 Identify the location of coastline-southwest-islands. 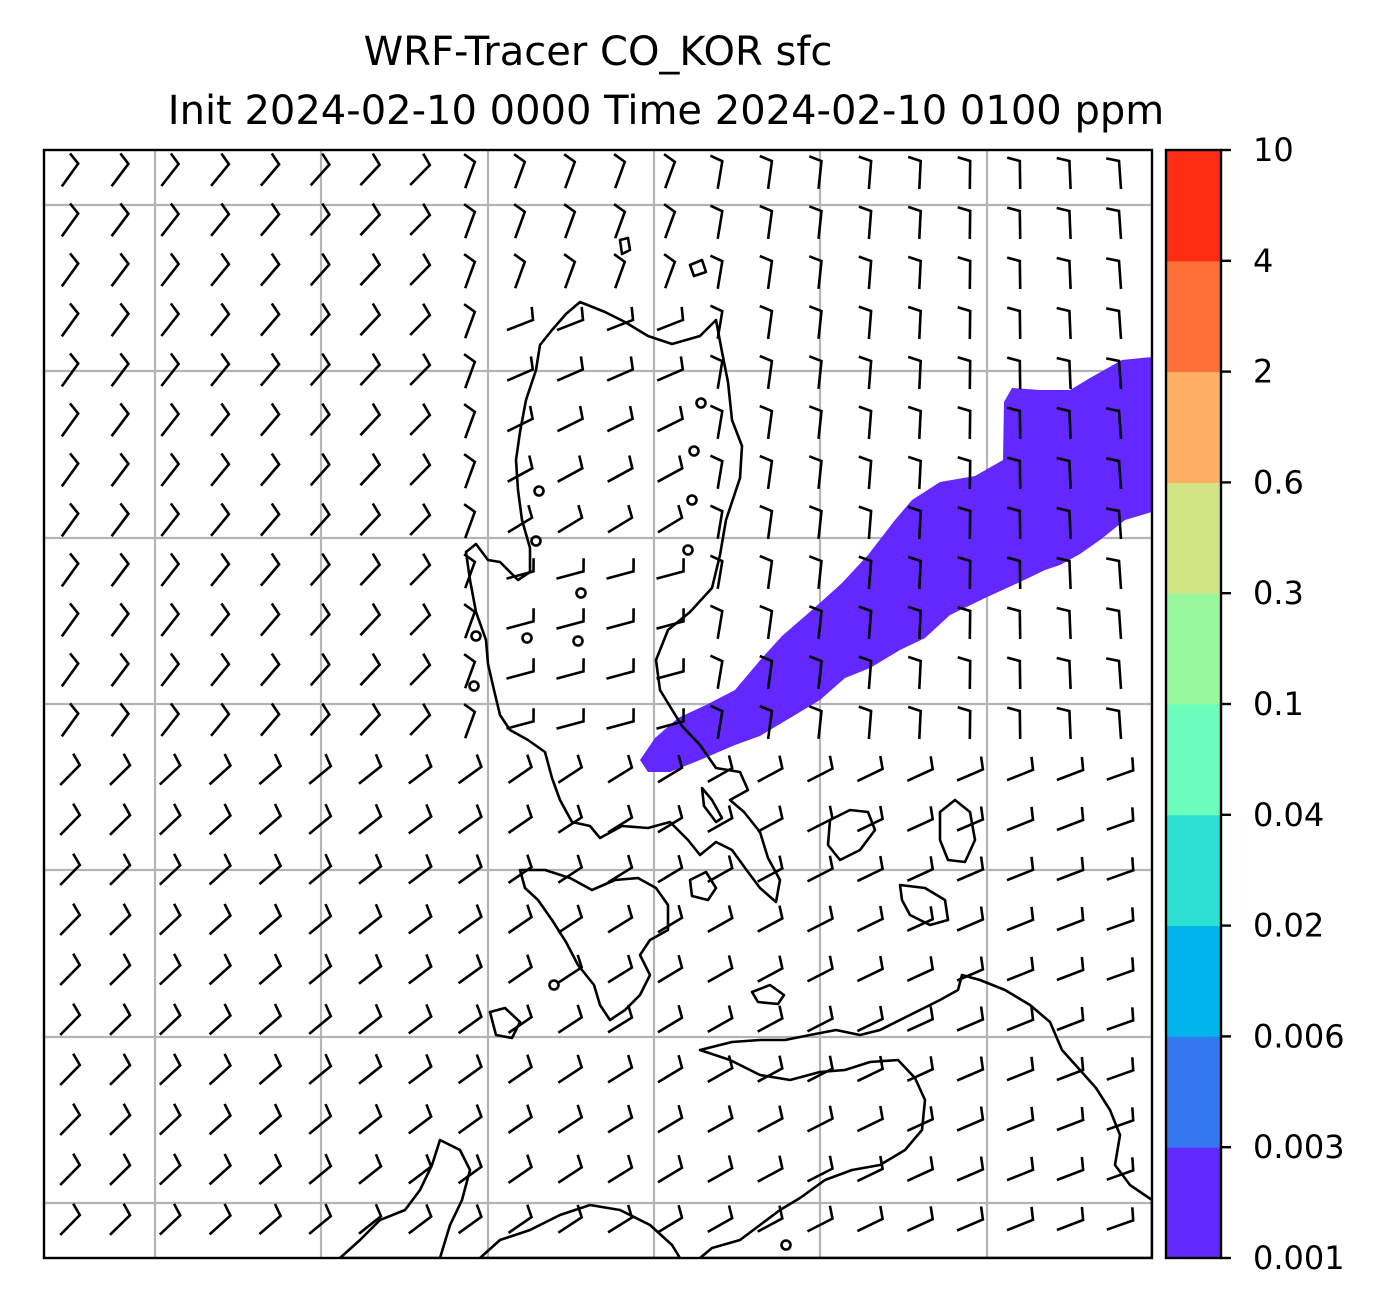
(405, 1198).